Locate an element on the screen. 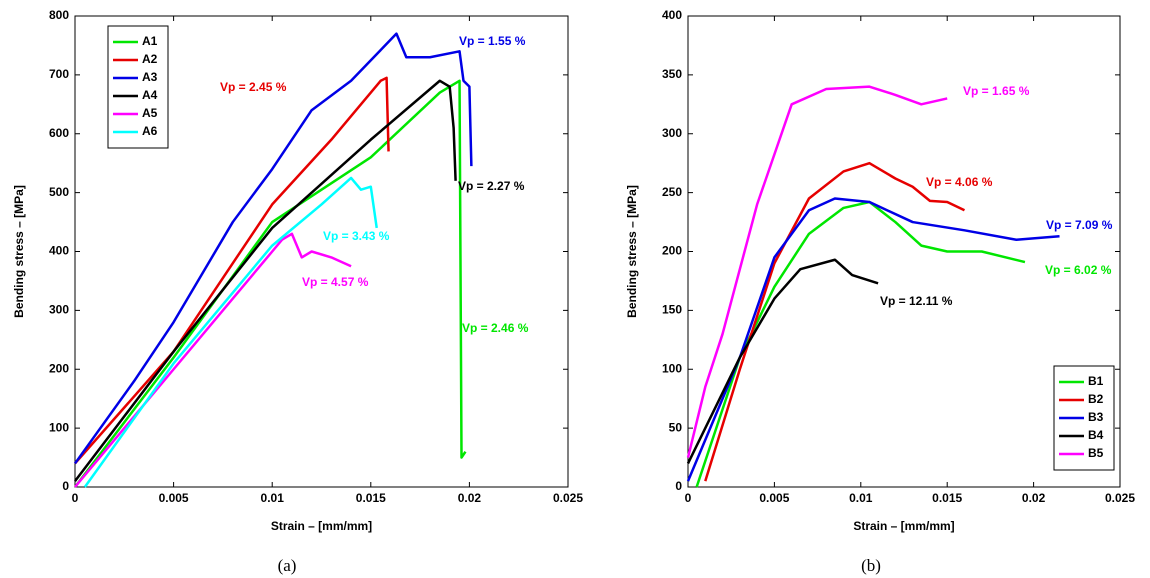  annotation: Vp = 12.11 % is located at coordinates (916, 301).